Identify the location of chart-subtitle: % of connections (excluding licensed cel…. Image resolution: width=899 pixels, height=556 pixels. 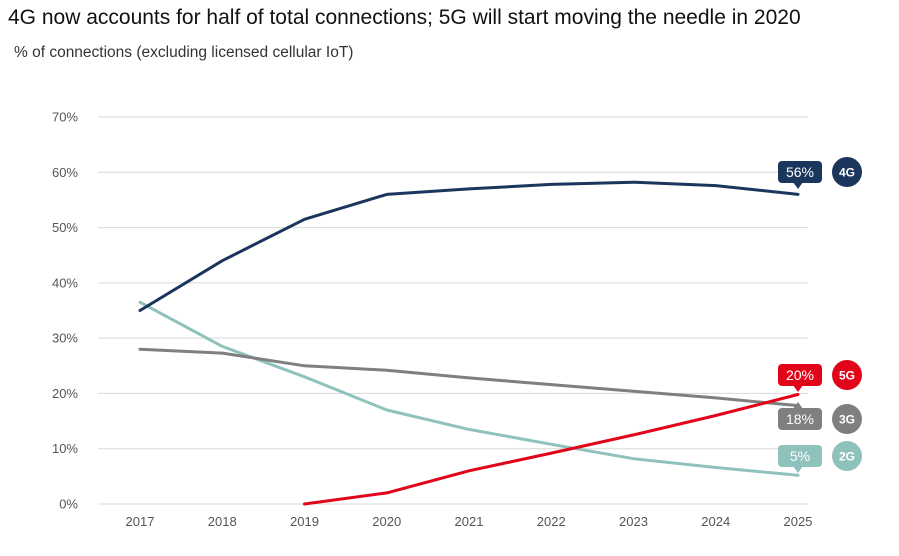
(184, 52).